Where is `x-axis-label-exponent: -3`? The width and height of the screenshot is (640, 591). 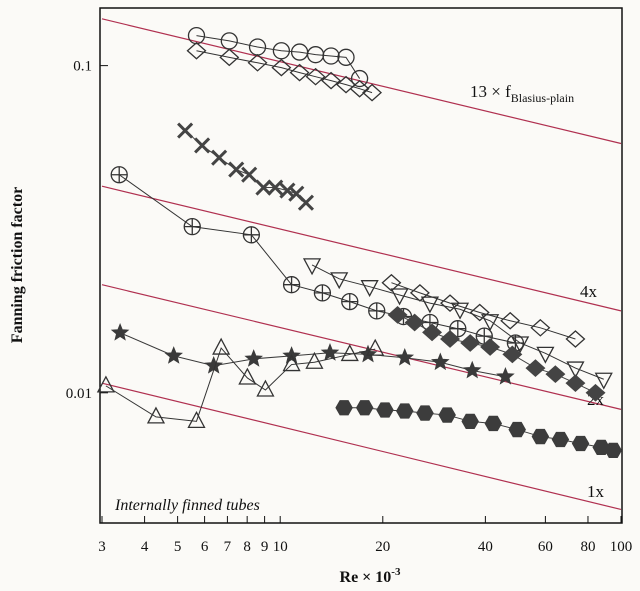
x-axis-label-exponent: -3 is located at coordinates (396, 572).